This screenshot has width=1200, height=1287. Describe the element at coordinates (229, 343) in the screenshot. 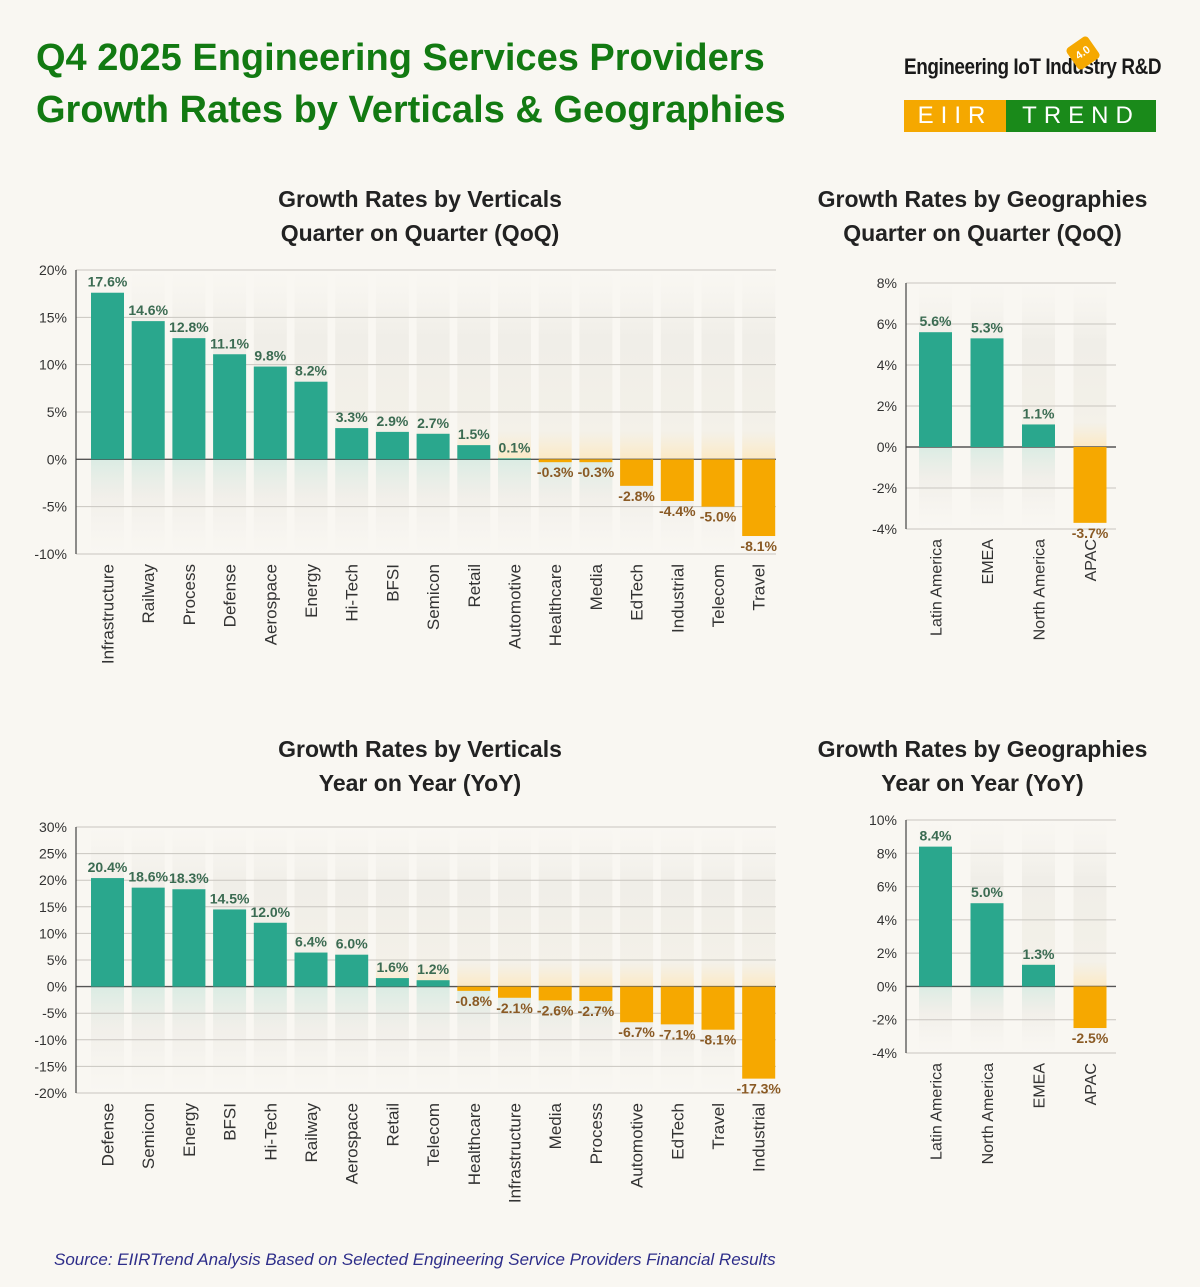

I see `data-label: 11.1%` at that location.